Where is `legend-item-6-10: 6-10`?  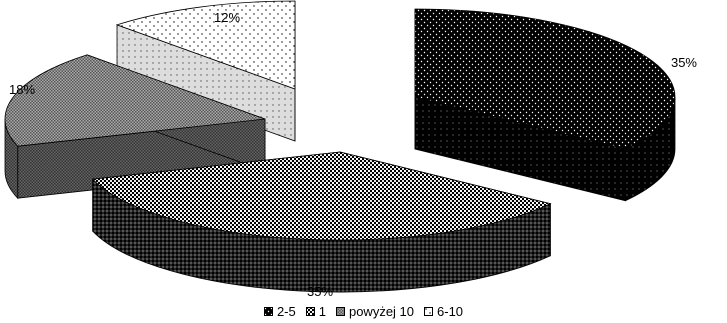
legend-item-6-10: 6-10 is located at coordinates (443, 311).